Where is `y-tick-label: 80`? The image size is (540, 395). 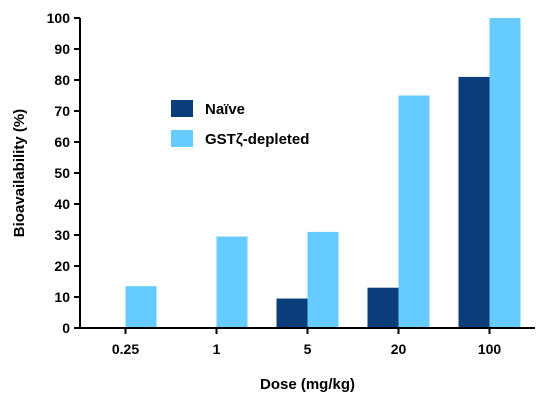 y-tick-label: 80 is located at coordinates (62, 80).